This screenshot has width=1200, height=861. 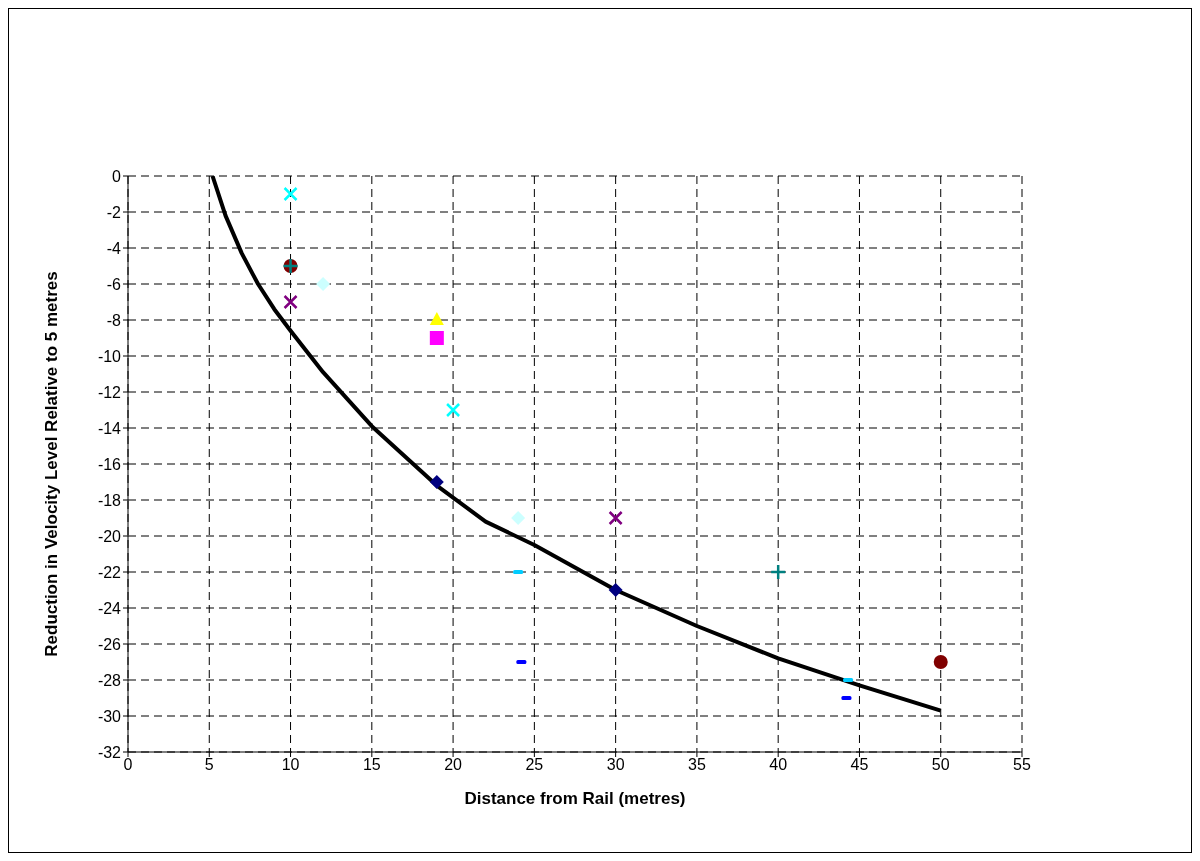 I want to click on y-tick-label: -22, so click(x=109, y=572).